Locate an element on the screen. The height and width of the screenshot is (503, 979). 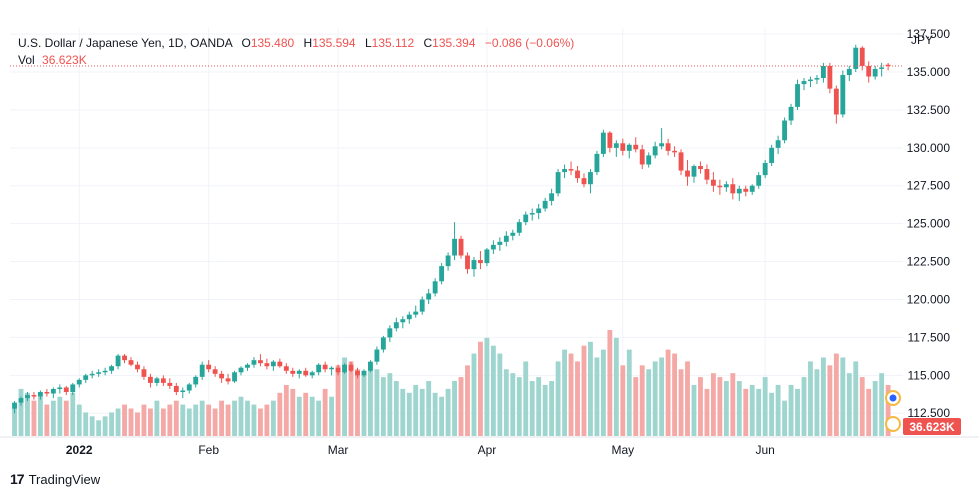
change-value: −0.086 (−0.06%) is located at coordinates (529, 43).